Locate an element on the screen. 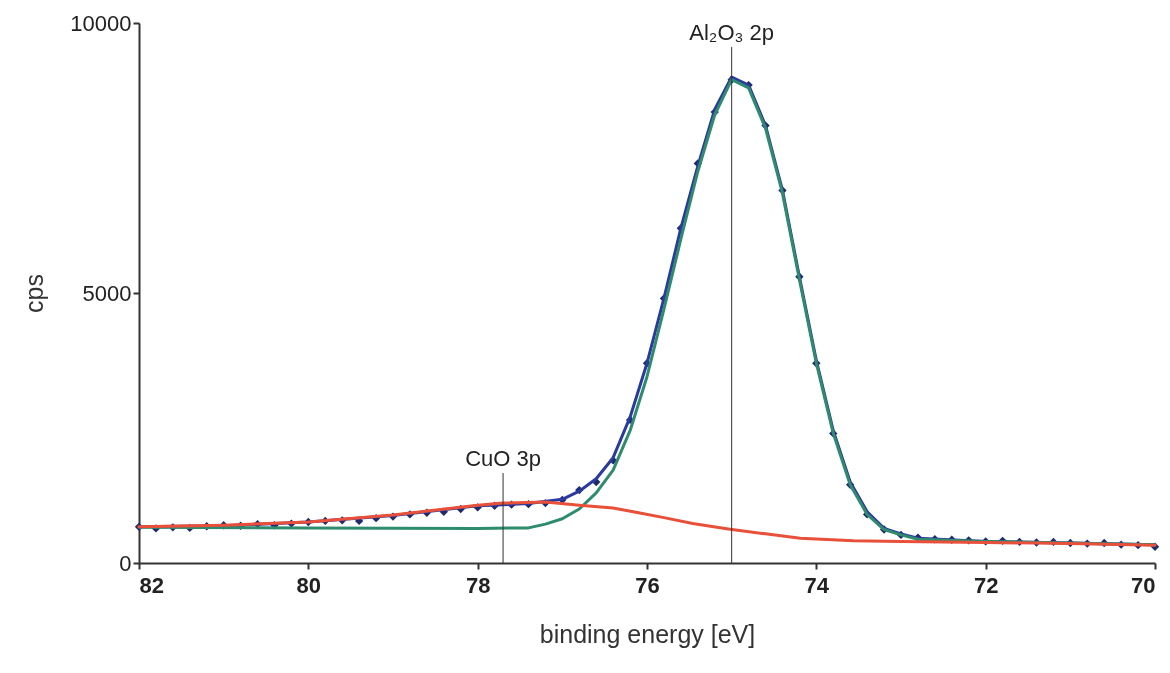  ref-line-label: CuO 3p is located at coordinates (503, 459).